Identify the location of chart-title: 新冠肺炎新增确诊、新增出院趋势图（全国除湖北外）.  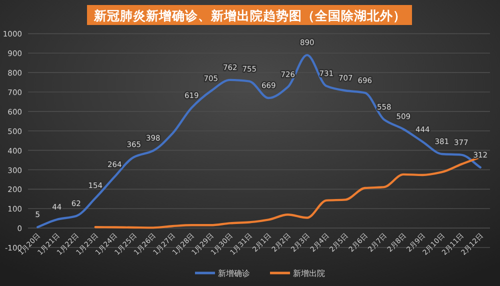
(249, 15).